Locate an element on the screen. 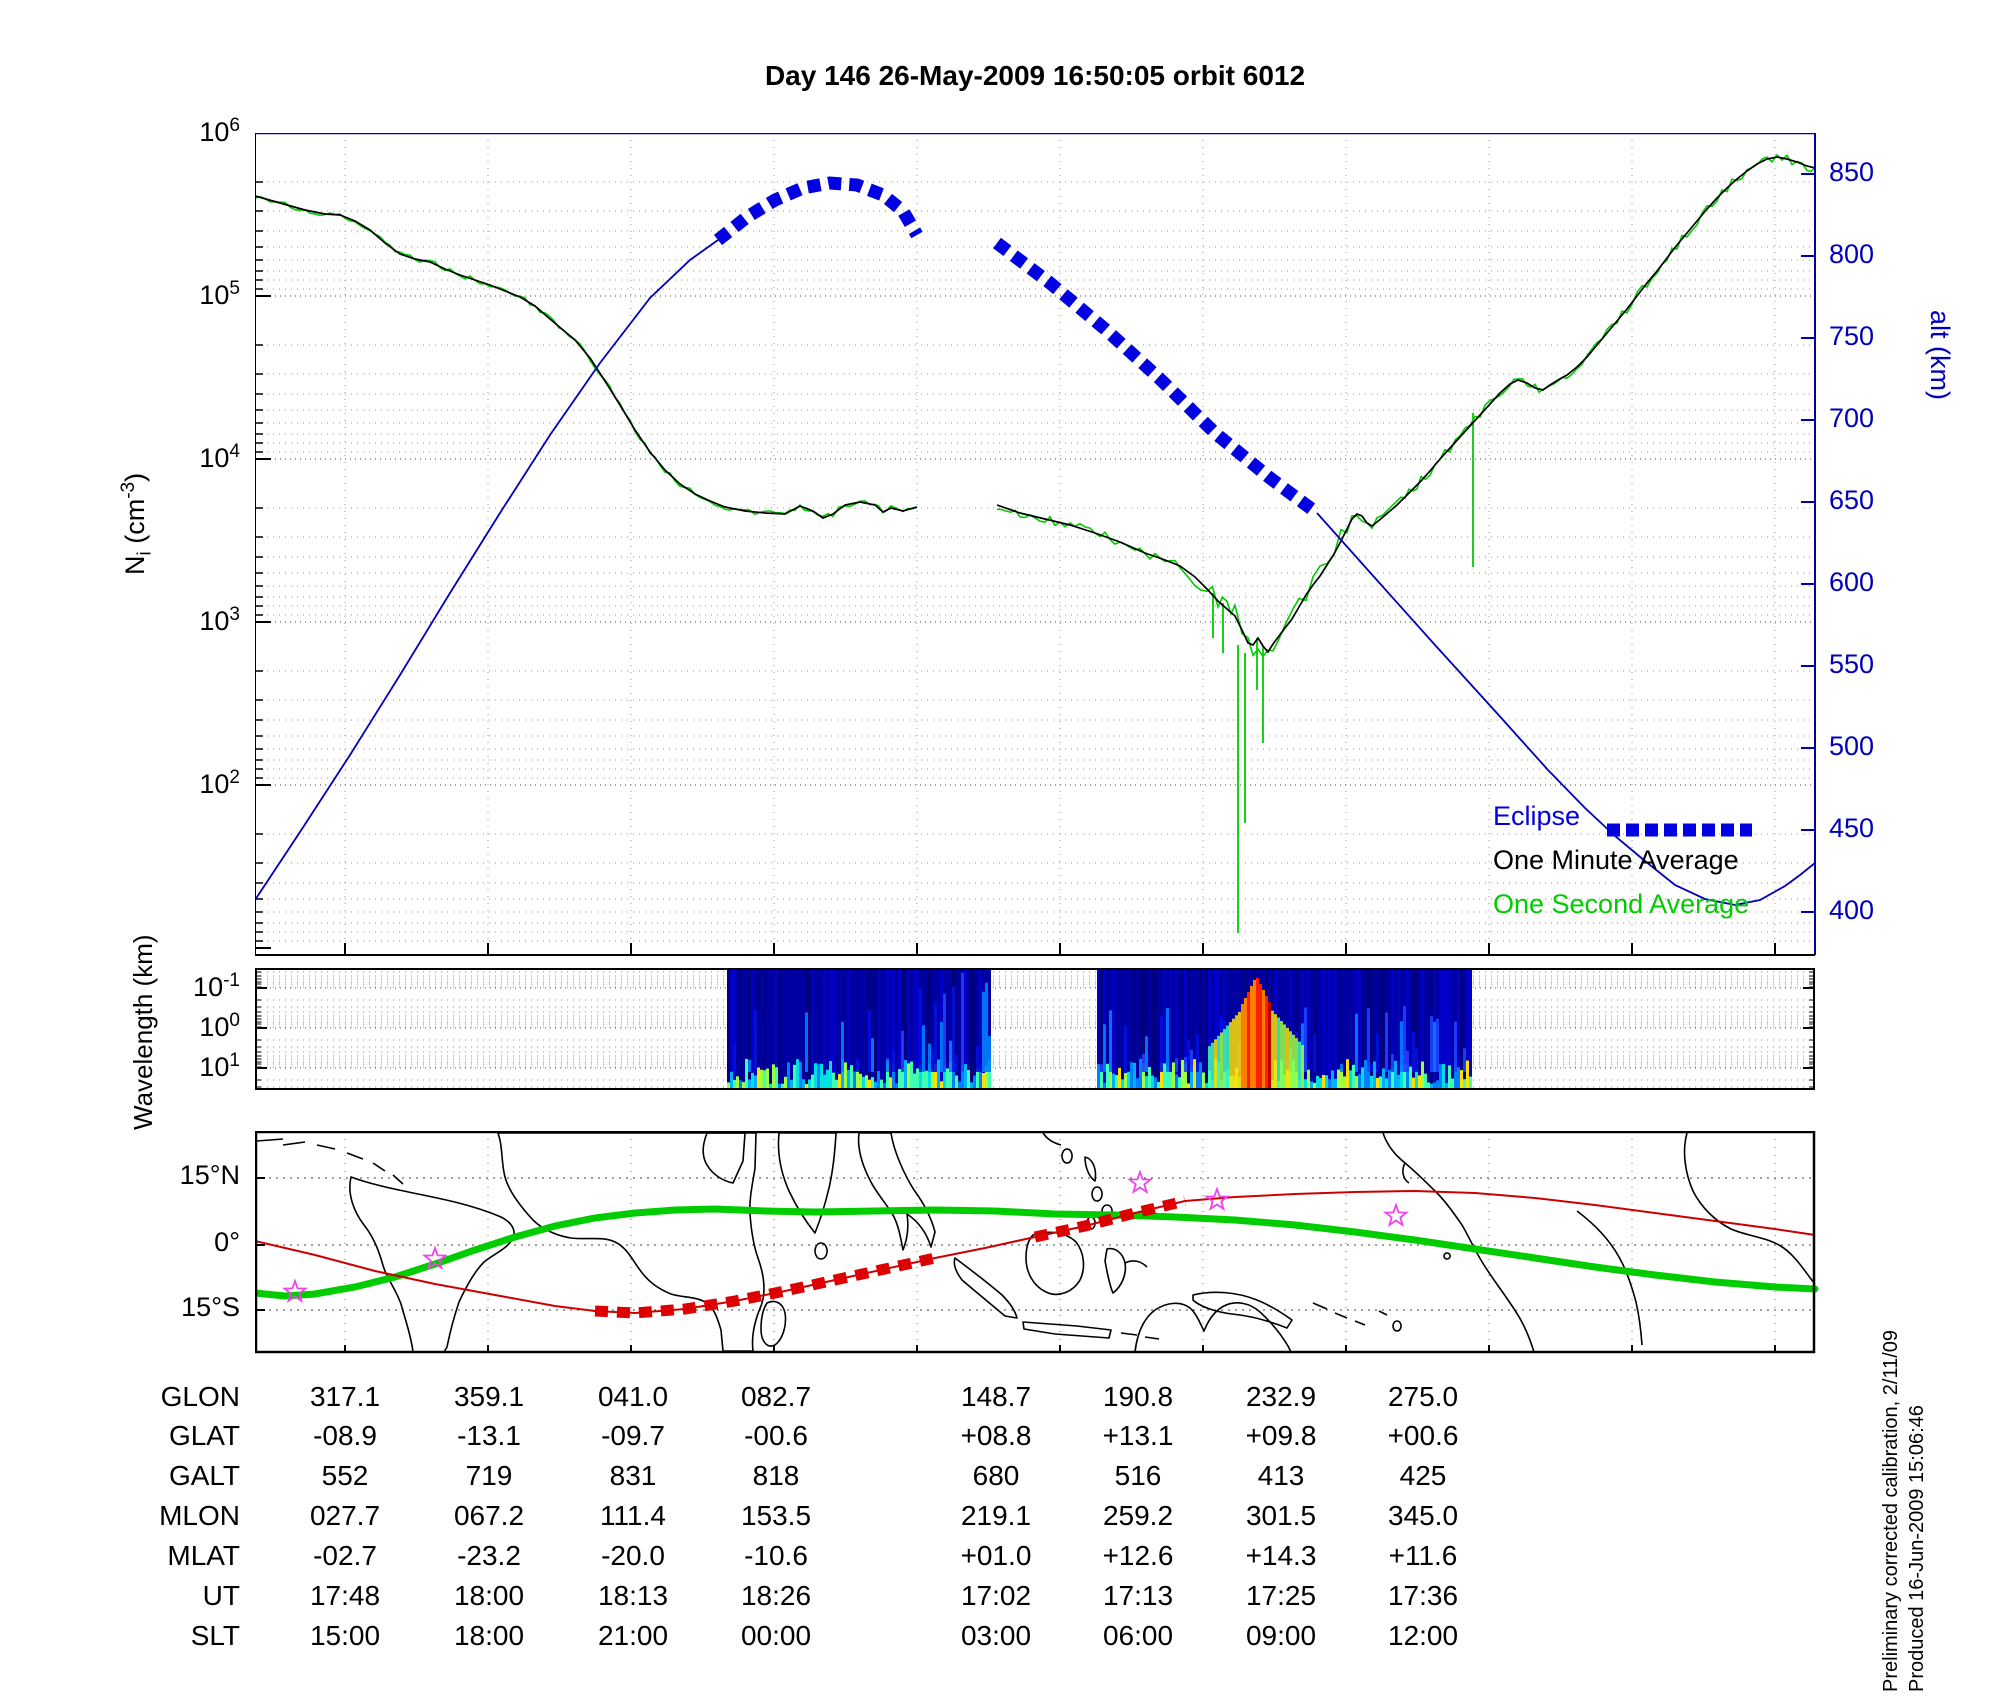 The height and width of the screenshot is (1700, 2000). table-cell-glat-7: +00.6 is located at coordinates (1423, 1435).